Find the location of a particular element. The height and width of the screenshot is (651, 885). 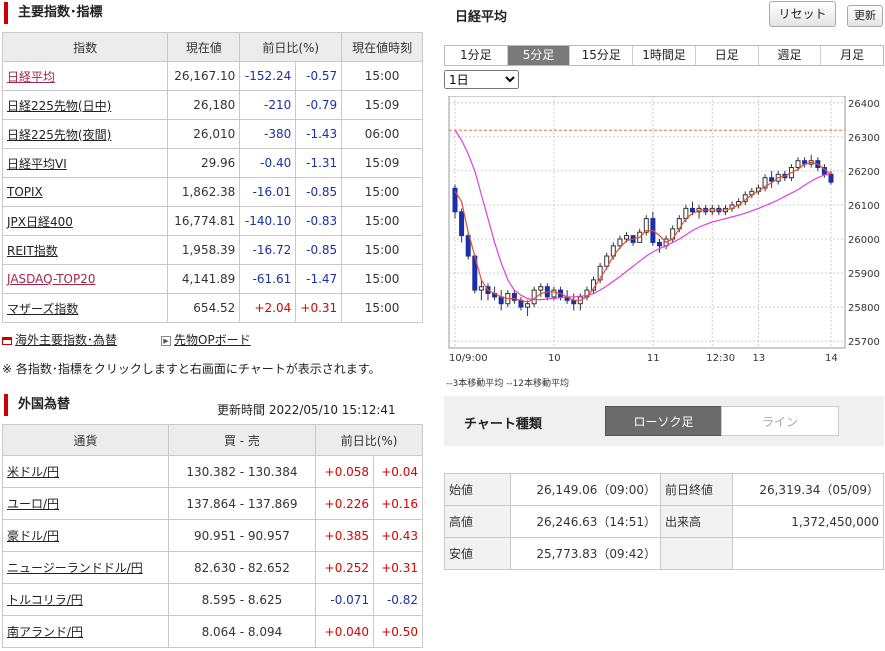

chart-type-label: チャート種類 is located at coordinates (503, 424).